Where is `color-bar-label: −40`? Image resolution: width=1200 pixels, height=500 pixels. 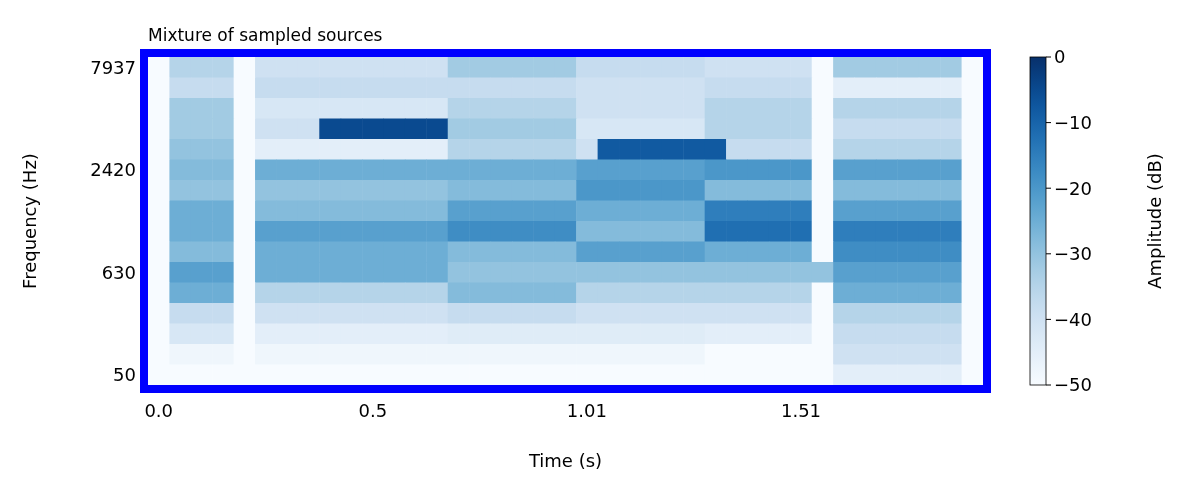
color-bar-label: −40 is located at coordinates (1073, 319).